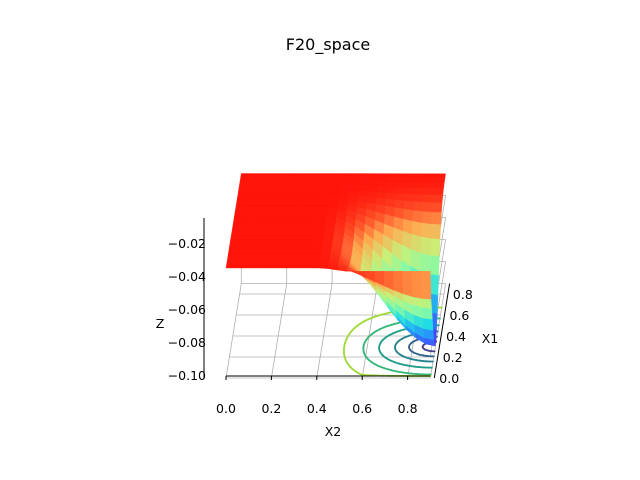 The width and height of the screenshot is (640, 480). What do you see at coordinates (463, 294) in the screenshot?
I see `x1-tick-label: 0.8` at bounding box center [463, 294].